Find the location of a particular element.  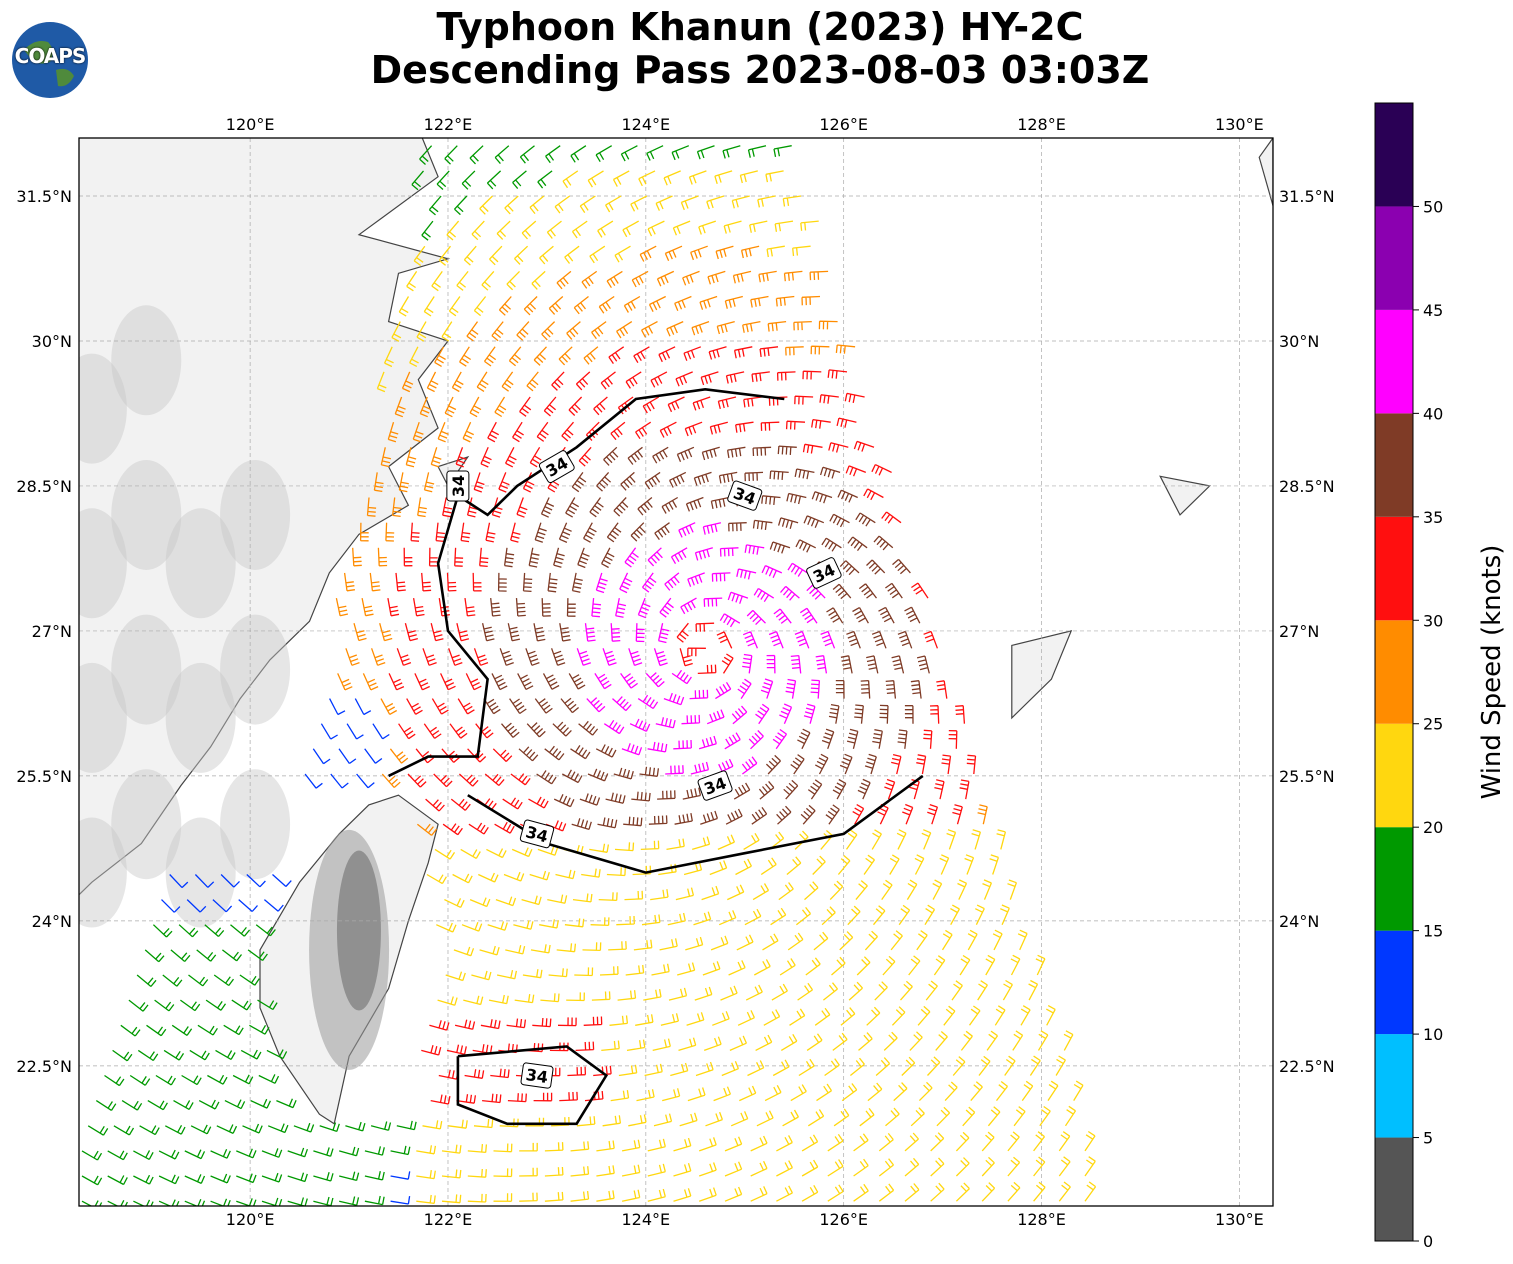

colorbar-tick-label: 20 is located at coordinates (1433, 827).